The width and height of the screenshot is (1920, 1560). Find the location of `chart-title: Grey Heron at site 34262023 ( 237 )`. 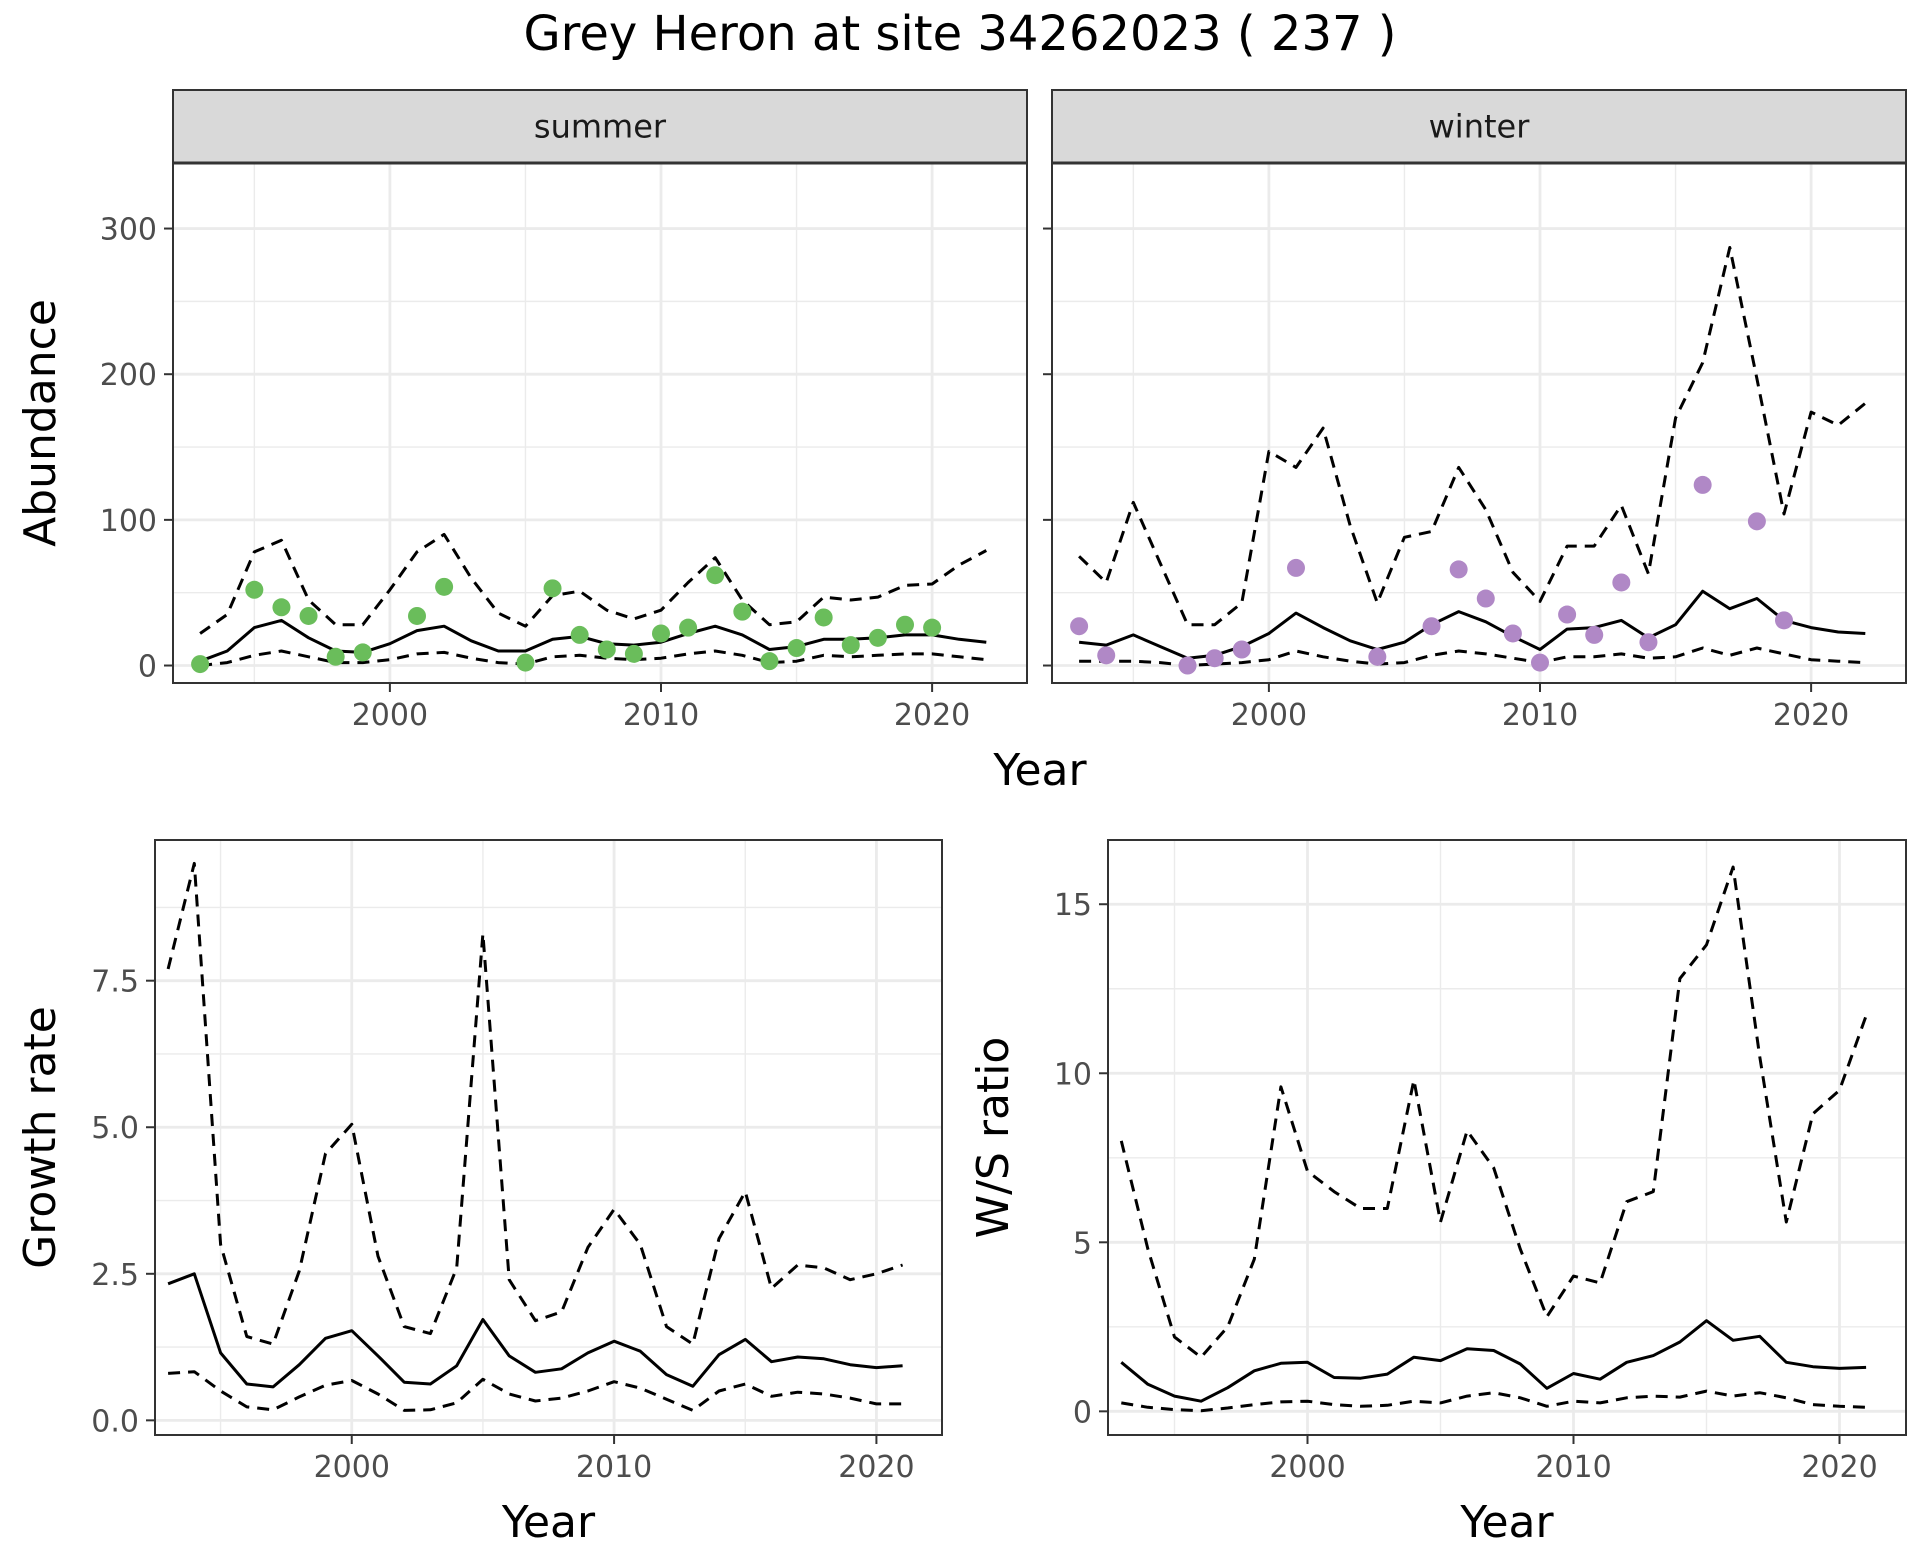

chart-title: Grey Heron at site 34262023 ( 237 ) is located at coordinates (959, 34).